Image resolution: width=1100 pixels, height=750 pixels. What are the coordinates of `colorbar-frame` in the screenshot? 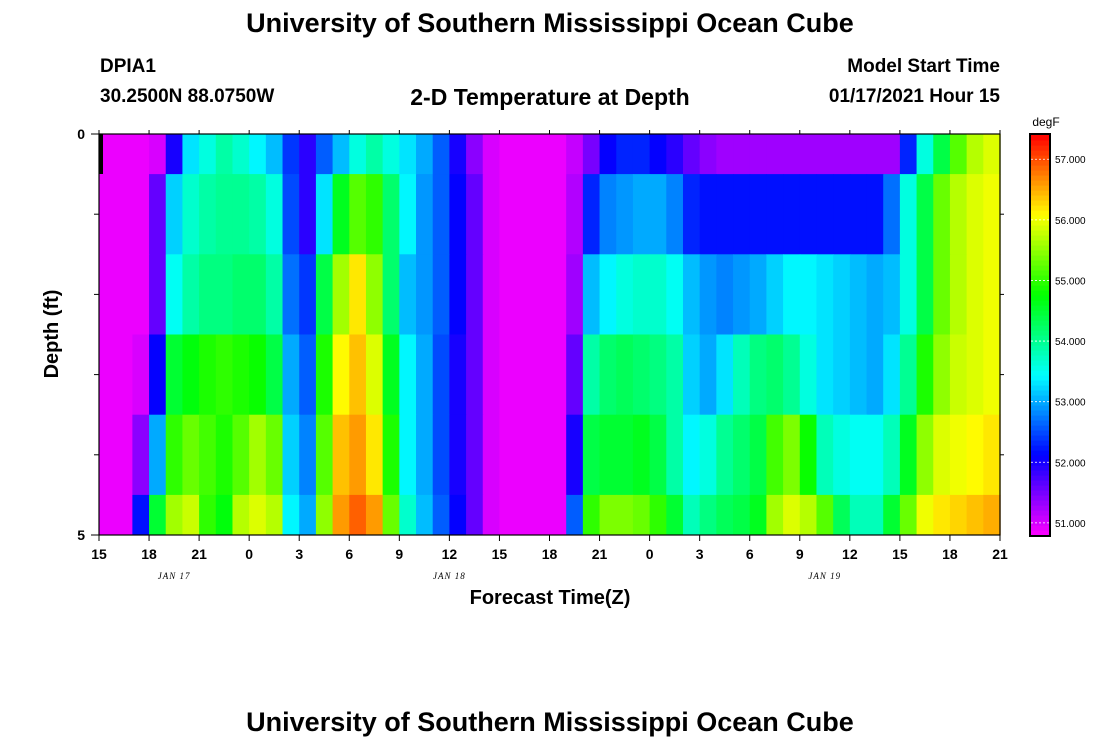 It's located at (1040, 335).